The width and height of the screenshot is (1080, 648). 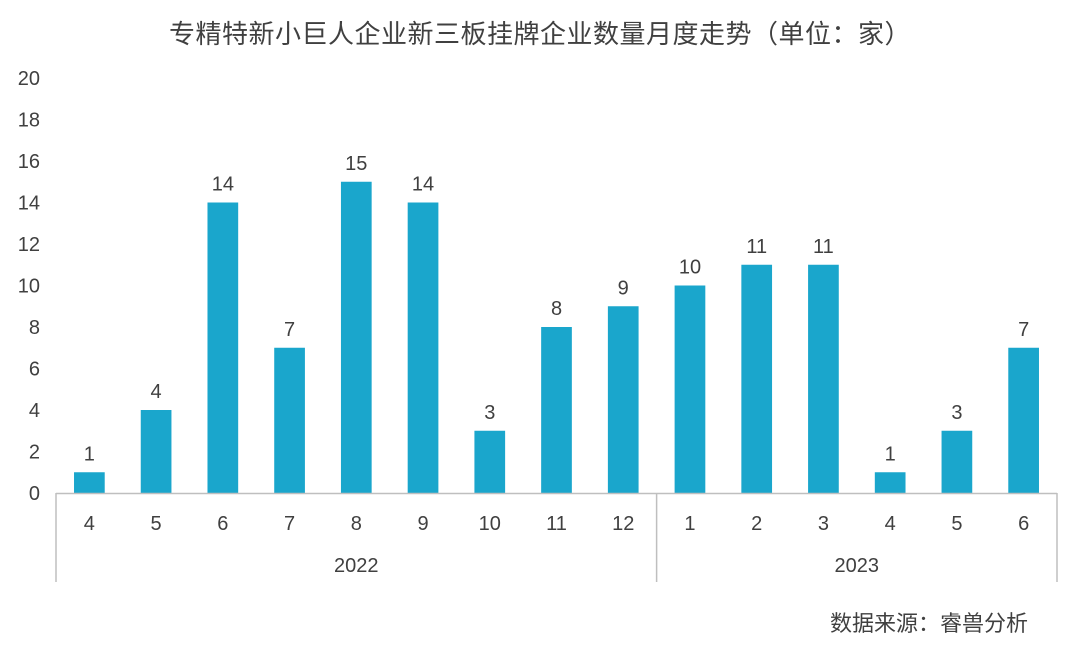 What do you see at coordinates (823, 524) in the screenshot?
I see `x-tick-label: 3` at bounding box center [823, 524].